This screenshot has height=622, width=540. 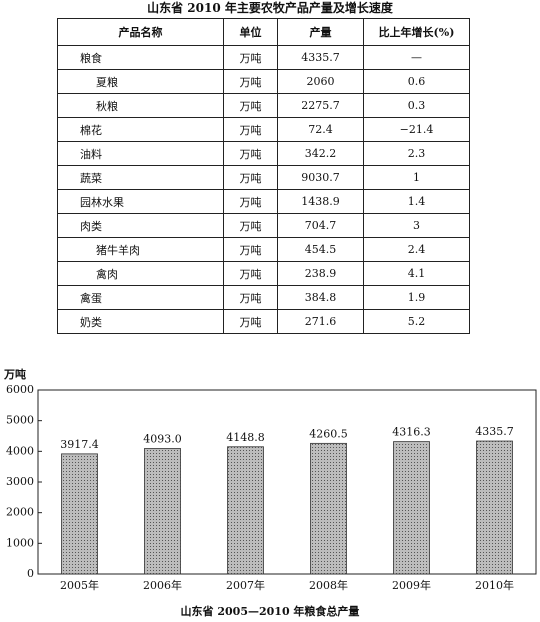 I want to click on table-cell: 夏粮, so click(x=140, y=81).